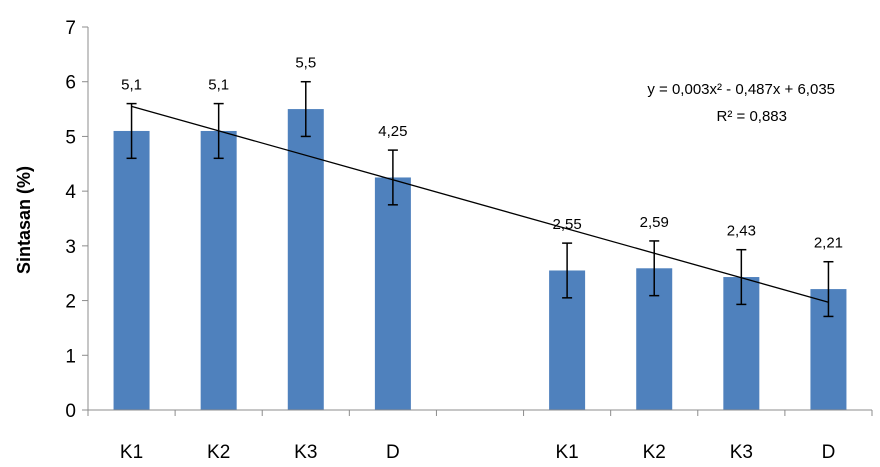  Describe the element at coordinates (70, 137) in the screenshot. I see `y-tick-label: 5` at that location.